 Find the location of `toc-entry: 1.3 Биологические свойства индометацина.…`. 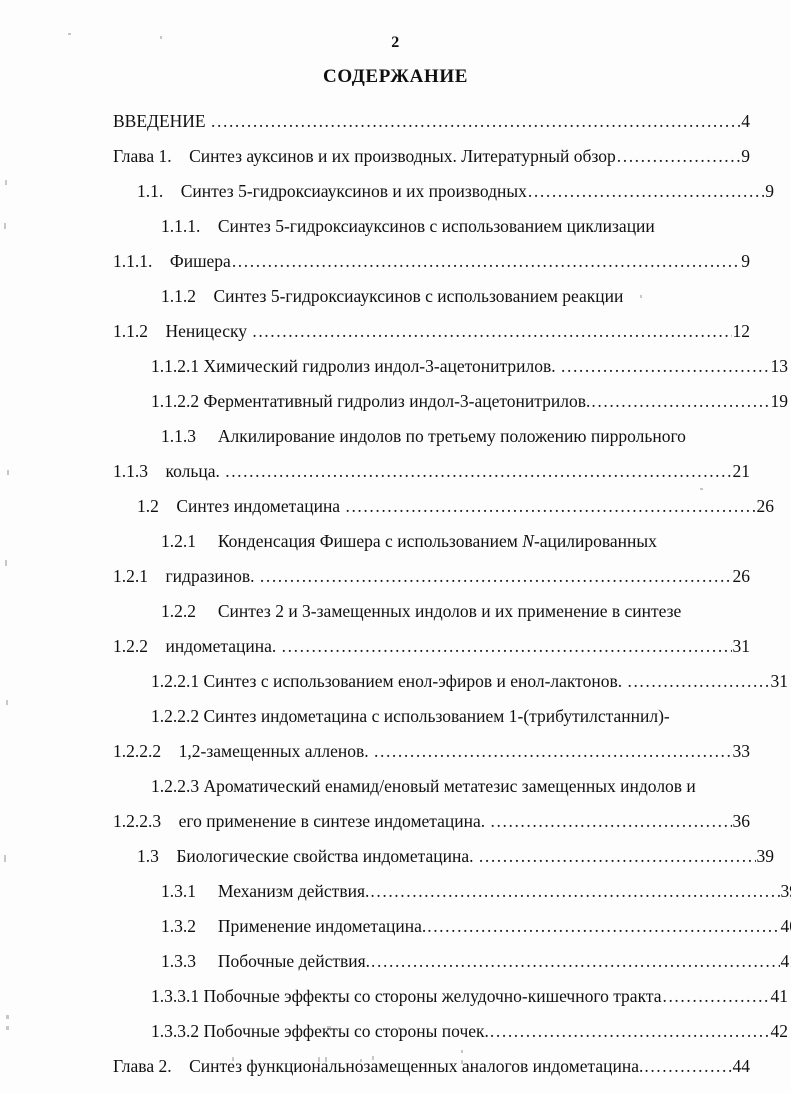

toc-entry: 1.3 Биологические свойства индометацина.… is located at coordinates (443, 856).